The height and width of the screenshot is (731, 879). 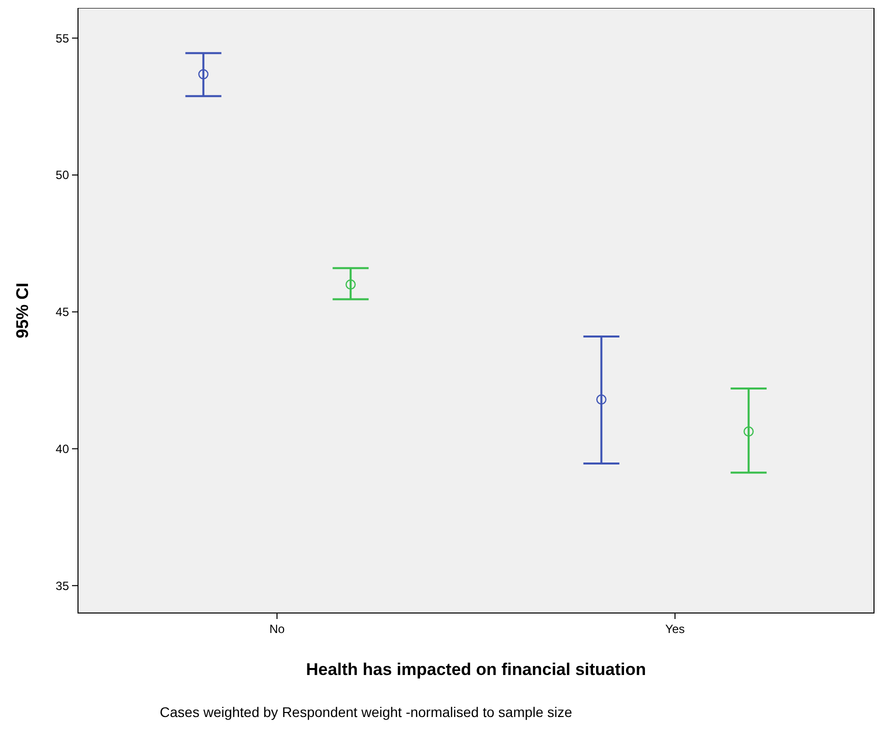 I want to click on x-tick-label: Yes, so click(x=675, y=629).